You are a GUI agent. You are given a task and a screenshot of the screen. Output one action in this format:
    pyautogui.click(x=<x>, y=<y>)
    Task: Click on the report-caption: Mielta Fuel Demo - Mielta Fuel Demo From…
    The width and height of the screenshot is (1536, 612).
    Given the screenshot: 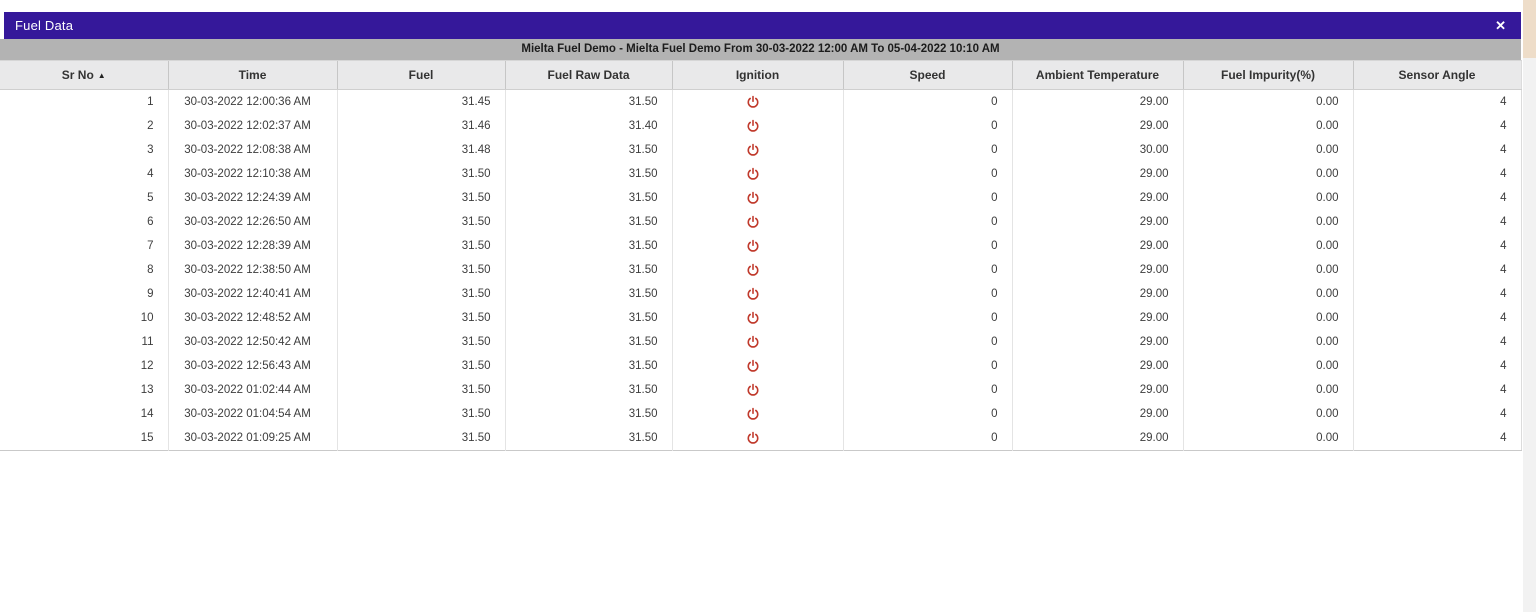 What is the action you would take?
    pyautogui.click(x=760, y=49)
    